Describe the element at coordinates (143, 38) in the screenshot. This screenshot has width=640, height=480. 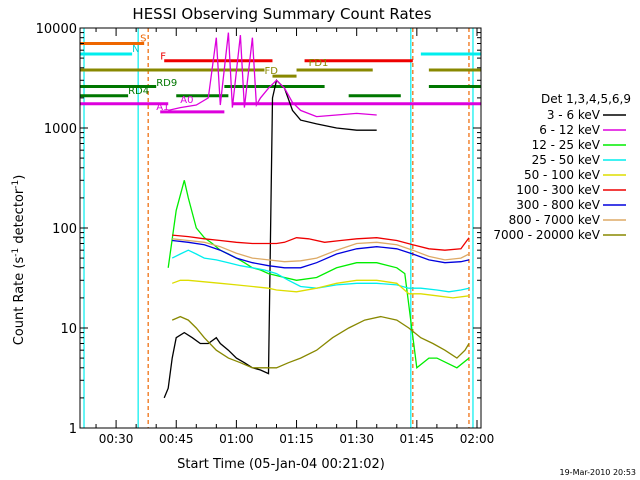
I see `flag-label-0: S` at that location.